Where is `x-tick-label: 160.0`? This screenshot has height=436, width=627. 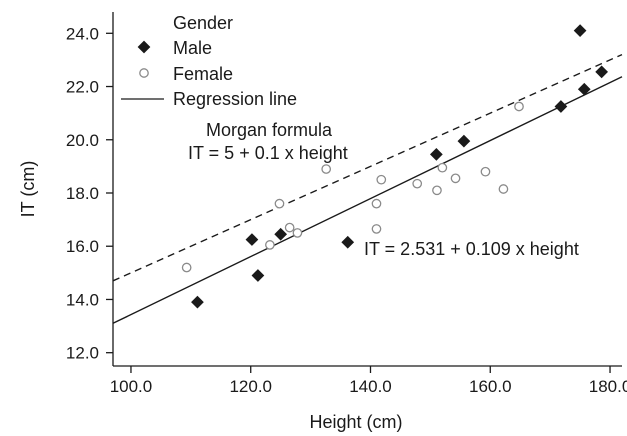
x-tick-label: 160.0 is located at coordinates (490, 386).